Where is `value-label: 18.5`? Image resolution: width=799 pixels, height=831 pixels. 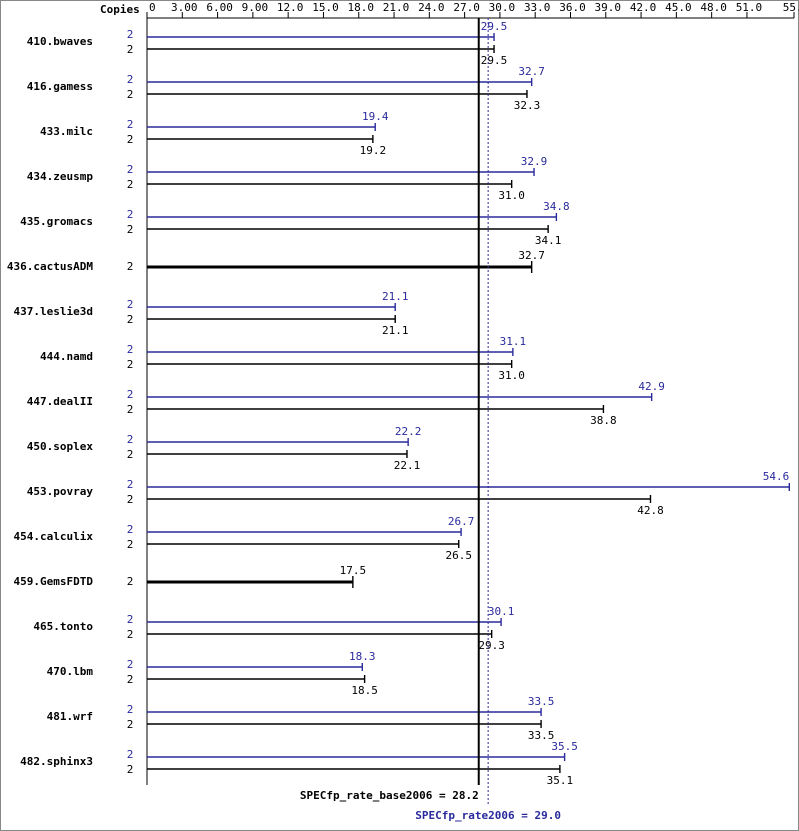
value-label: 18.5 is located at coordinates (364, 690).